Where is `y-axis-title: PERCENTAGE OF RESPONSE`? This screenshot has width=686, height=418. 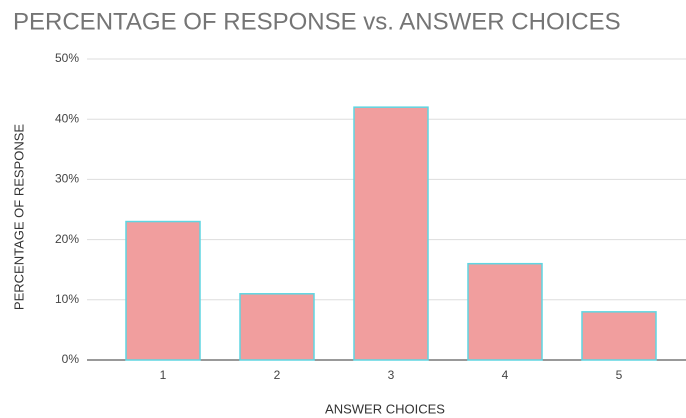 y-axis-title: PERCENTAGE OF RESPONSE is located at coordinates (18, 217).